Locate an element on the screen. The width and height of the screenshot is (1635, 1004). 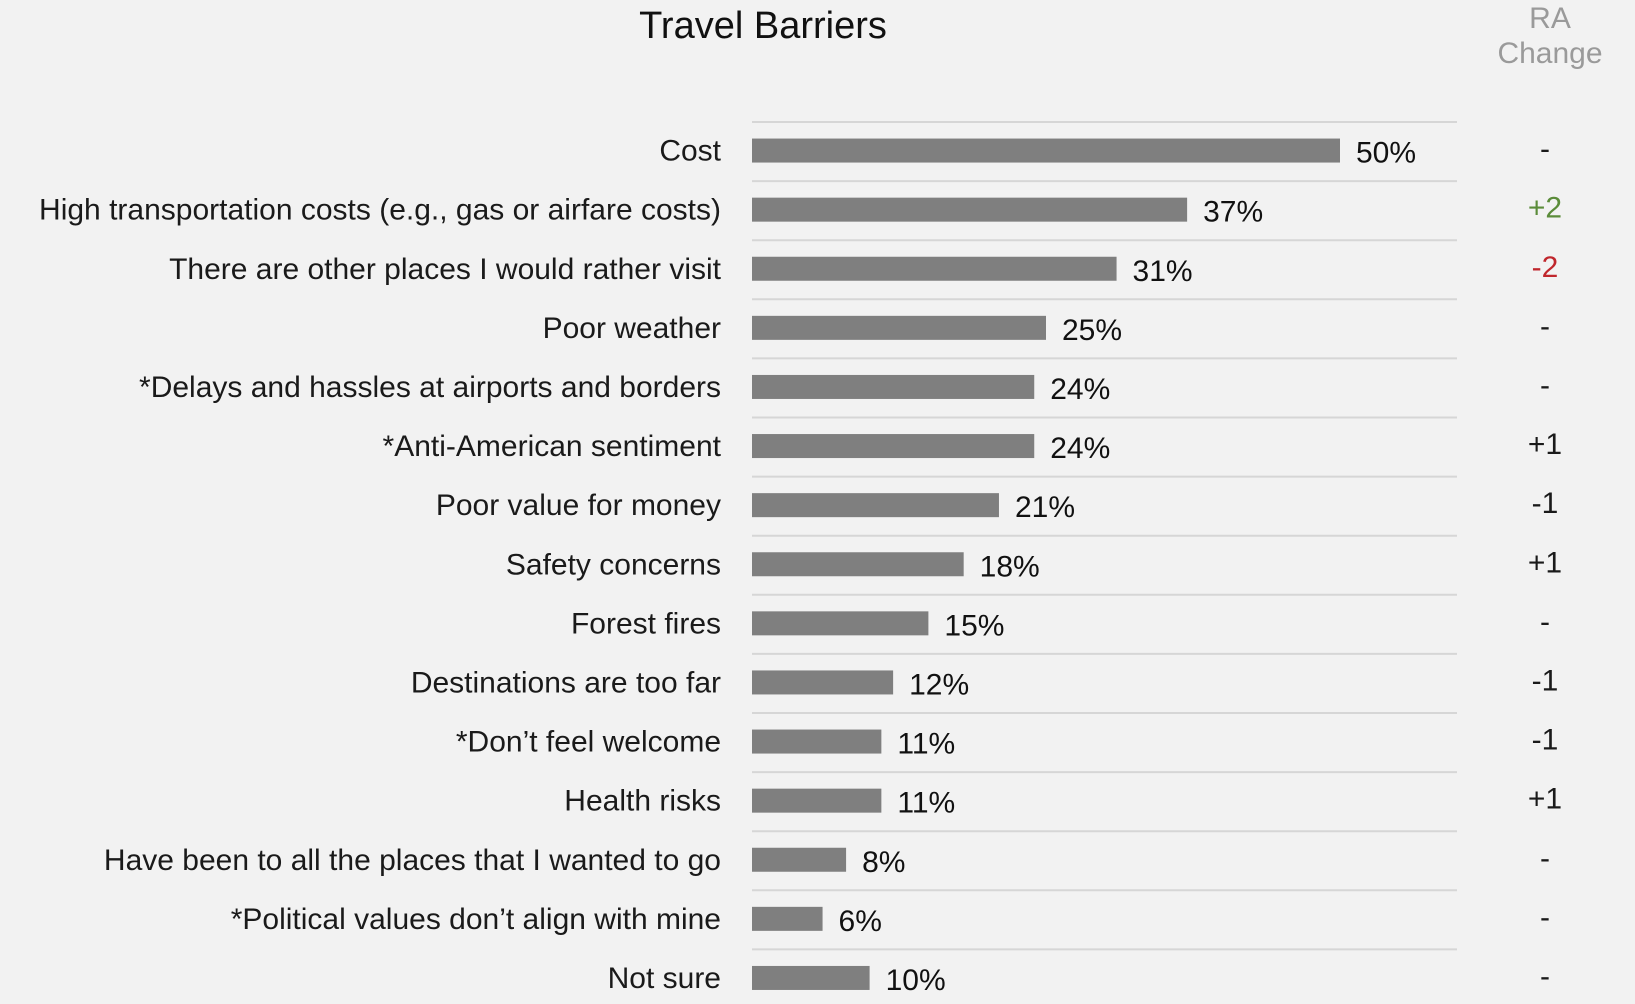
bar-row: Poor weather 25% - is located at coordinates (1046, 328).